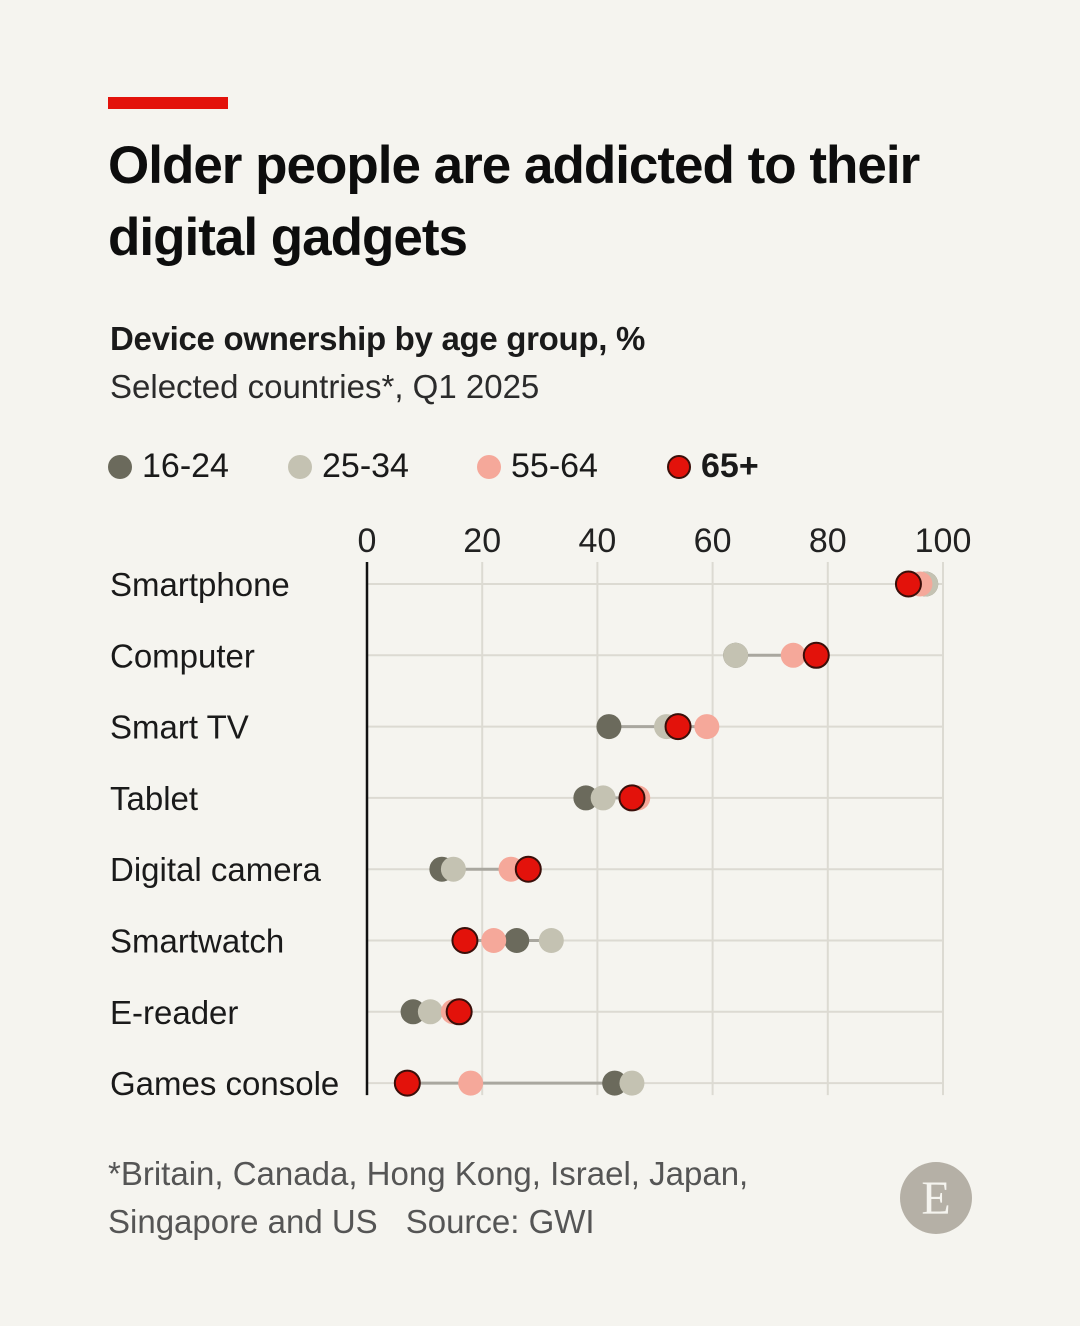 This screenshot has height=1326, width=1080. What do you see at coordinates (365, 466) in the screenshot?
I see `legend-label-25-34: 25-34` at bounding box center [365, 466].